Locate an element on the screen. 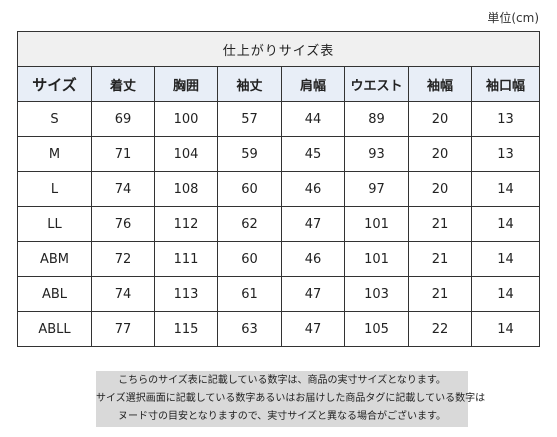  measurement-cell: 45 is located at coordinates (313, 154).